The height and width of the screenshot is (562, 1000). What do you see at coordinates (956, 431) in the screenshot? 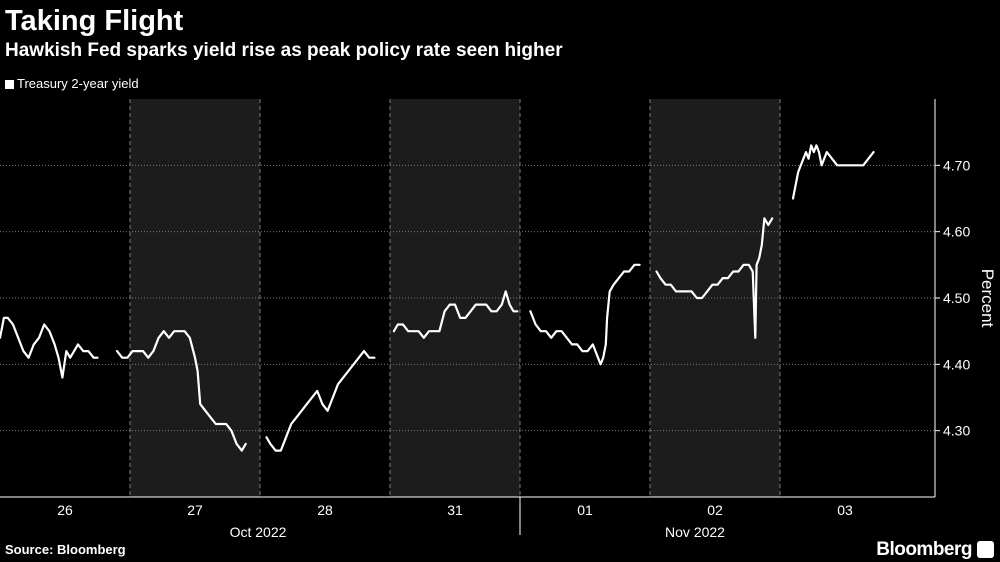
I see `y-tick-label: 4.30` at bounding box center [956, 431].